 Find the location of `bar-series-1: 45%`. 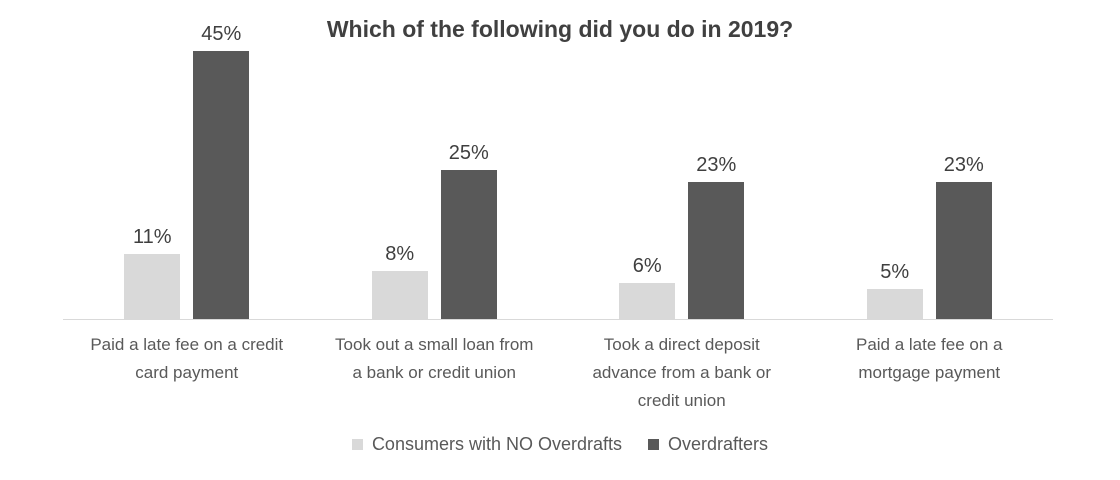

bar-series-1: 45% is located at coordinates (221, 171).